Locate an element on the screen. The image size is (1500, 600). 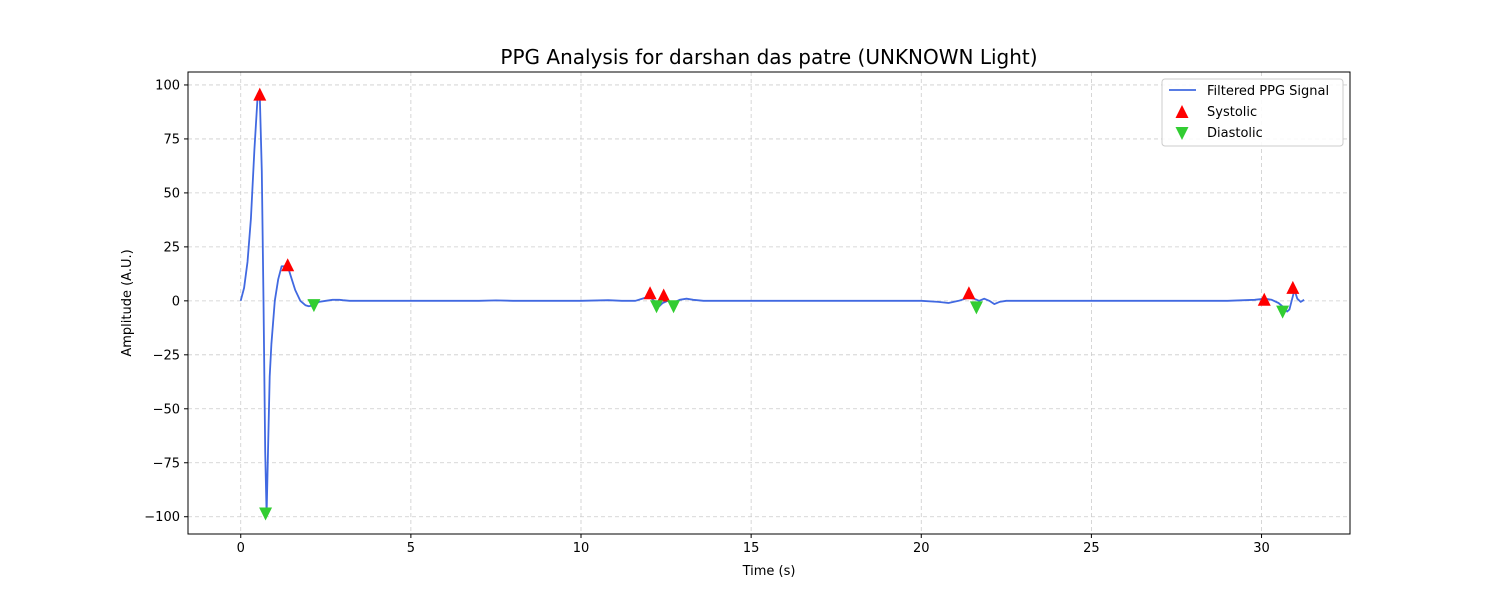
y-tick-label: 50 is located at coordinates (171, 193).